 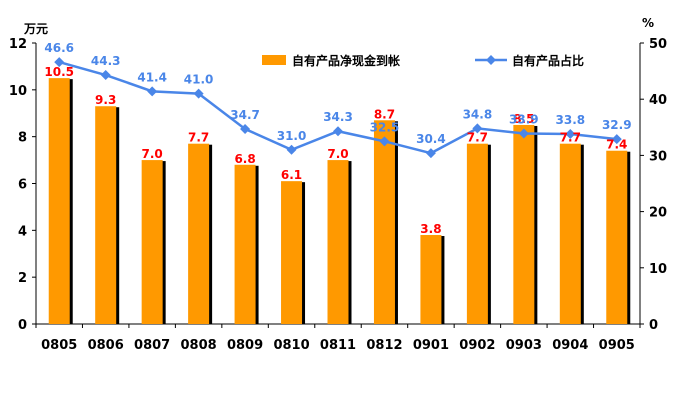 What do you see at coordinates (478, 114) in the screenshot?
I see `line-data-label: 34.8` at bounding box center [478, 114].